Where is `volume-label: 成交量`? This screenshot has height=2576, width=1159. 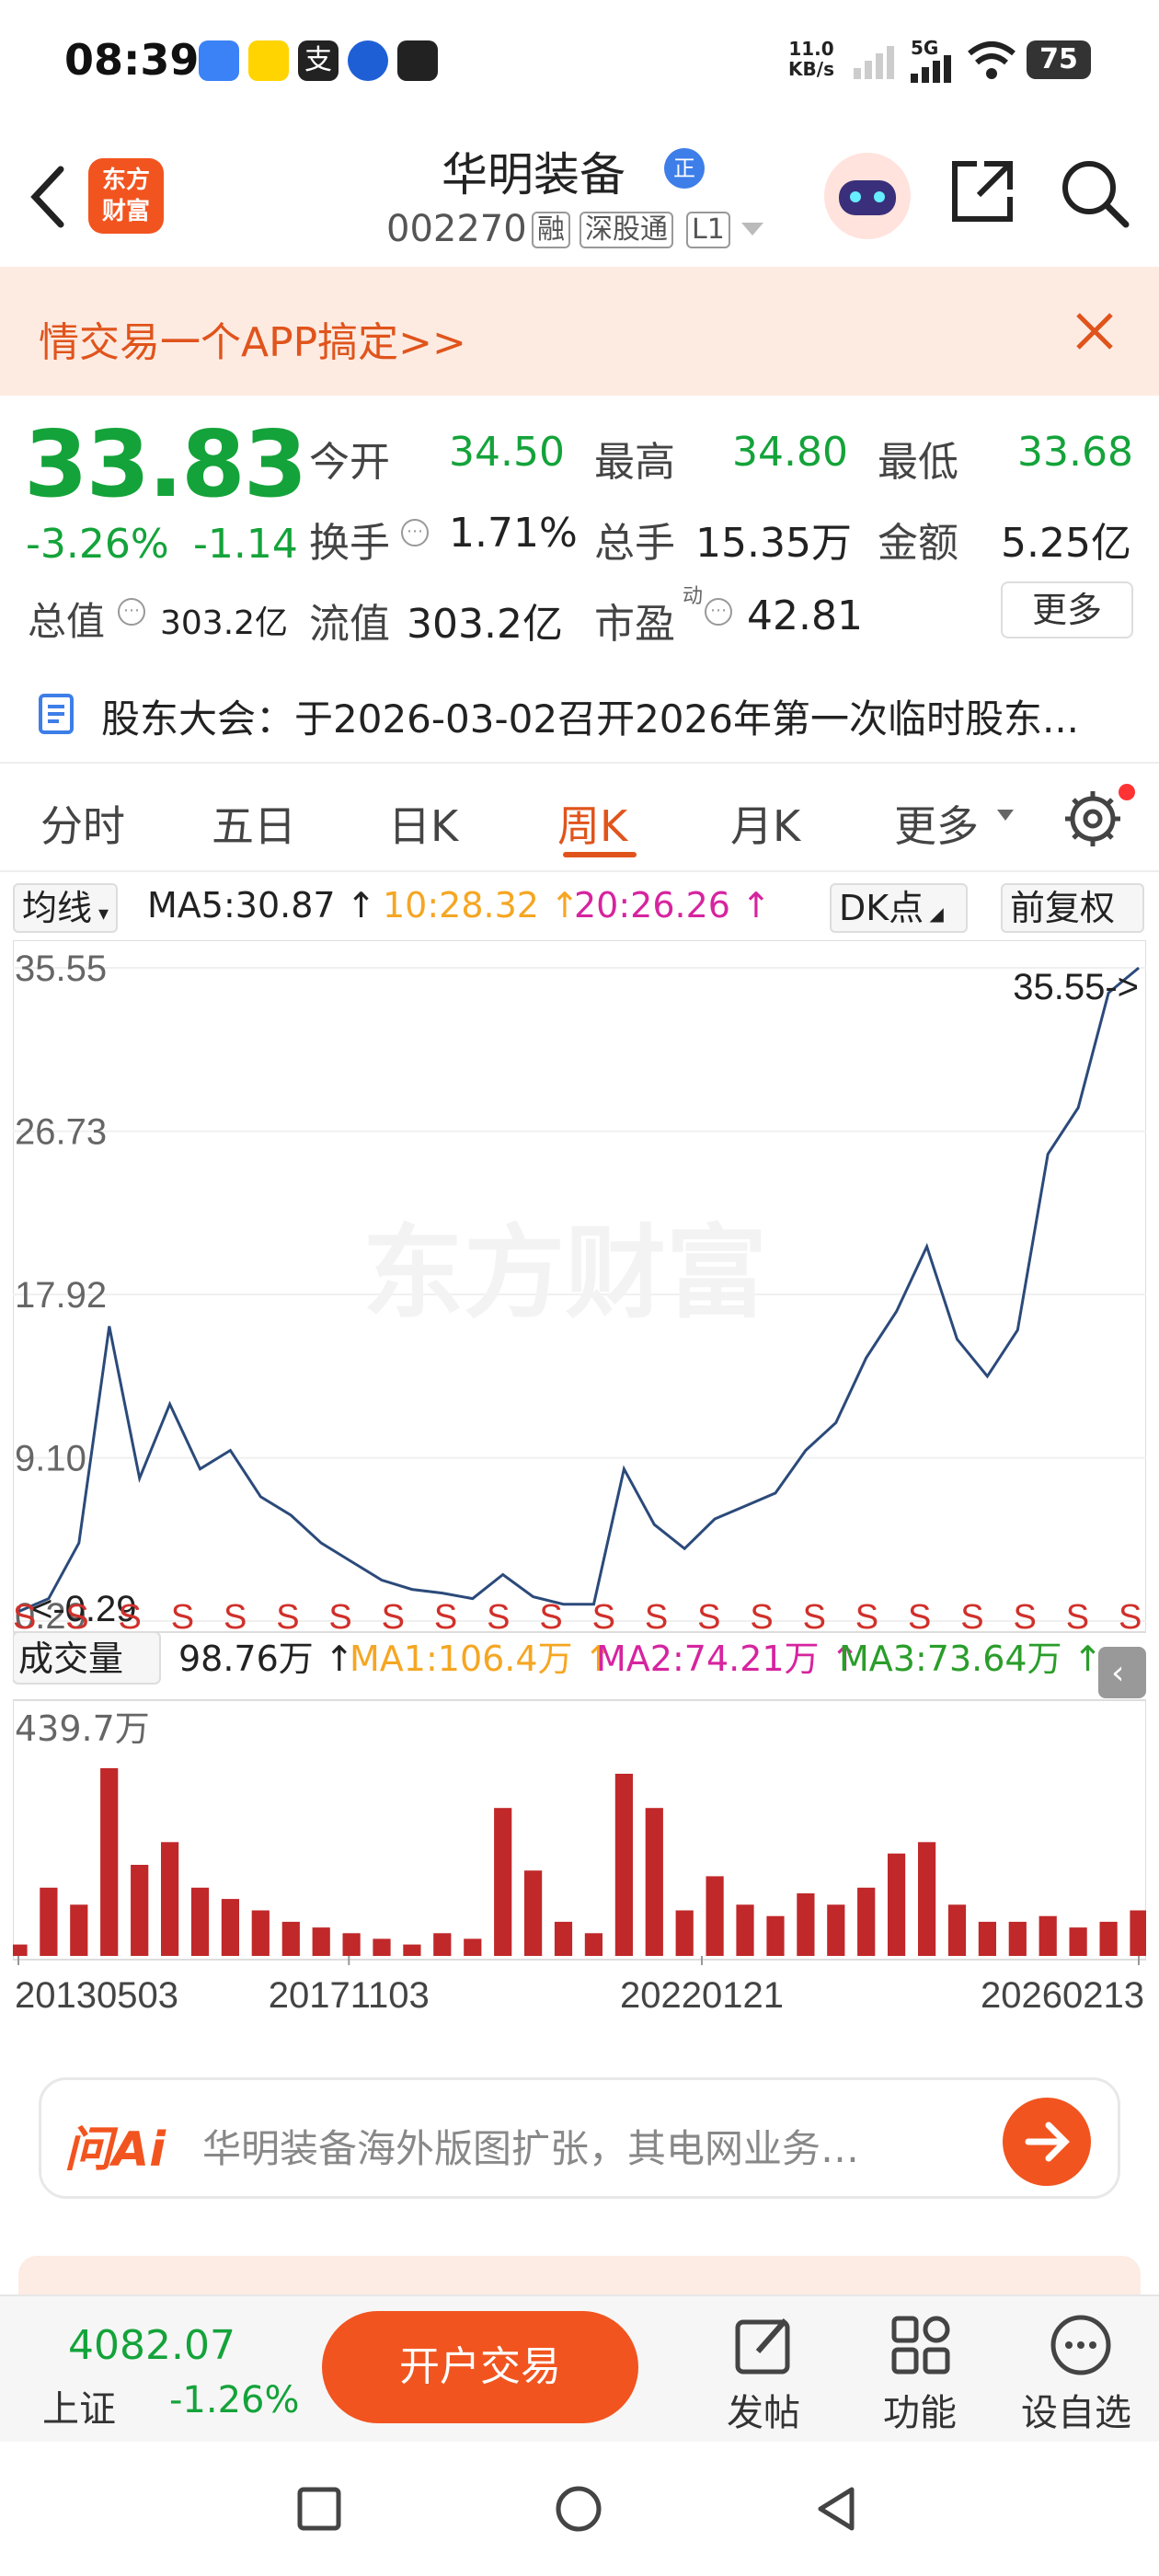 volume-label: 成交量 is located at coordinates (70, 1659).